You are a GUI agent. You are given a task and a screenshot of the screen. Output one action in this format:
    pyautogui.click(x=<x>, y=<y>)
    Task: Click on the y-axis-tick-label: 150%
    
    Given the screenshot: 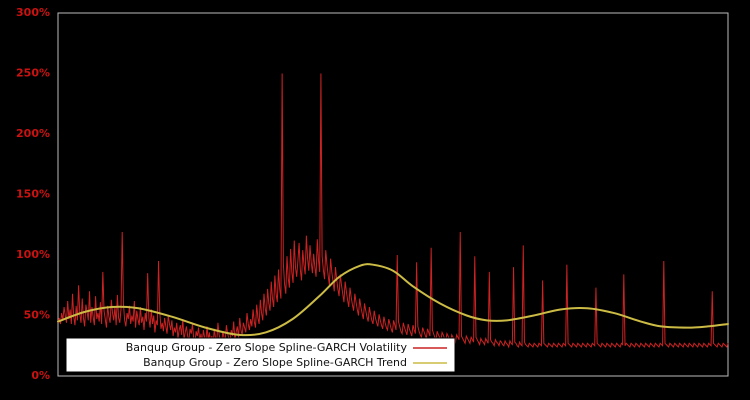 What is the action you would take?
    pyautogui.click(x=33, y=194)
    